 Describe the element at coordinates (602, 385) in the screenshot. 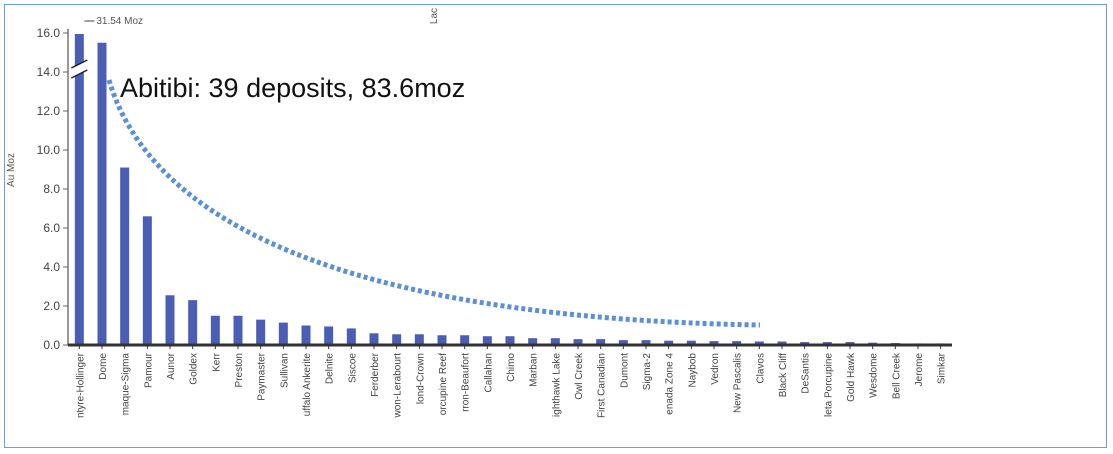

I see `x-tick-label: First Canadian` at that location.